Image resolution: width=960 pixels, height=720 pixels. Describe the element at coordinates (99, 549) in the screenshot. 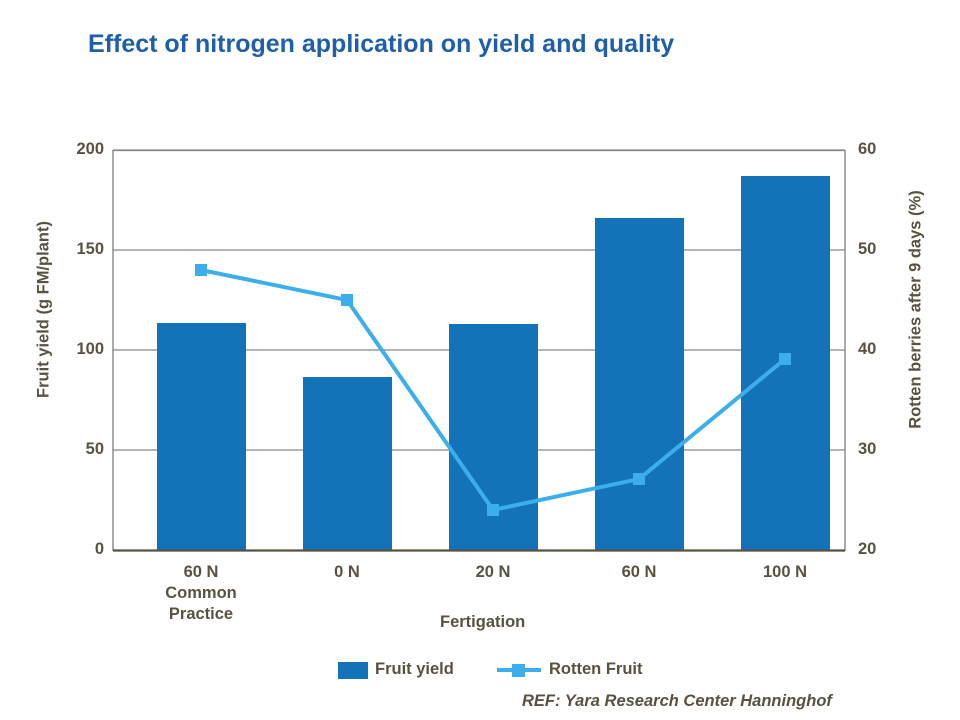

I see `left-axis-tick-0: 0` at that location.